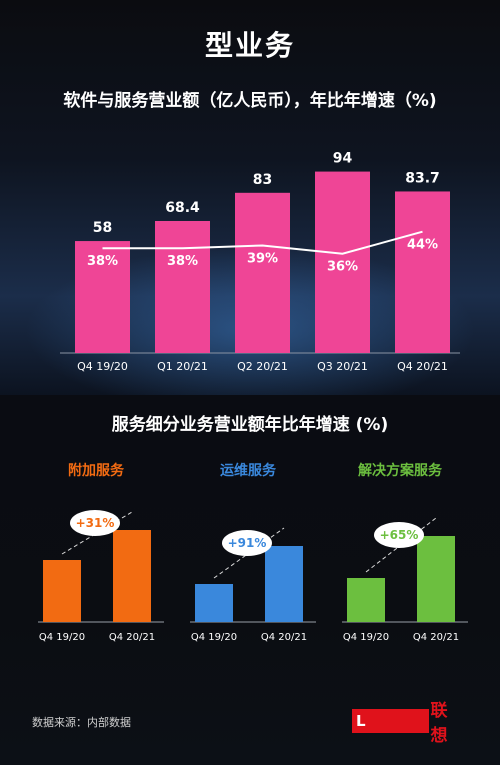 The image size is (500, 765). I want to click on logo-box: L, so click(390, 721).